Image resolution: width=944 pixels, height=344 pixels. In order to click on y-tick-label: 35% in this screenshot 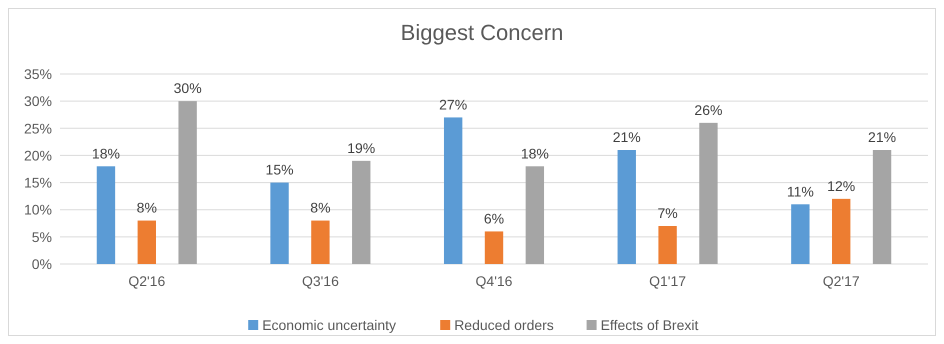, I will do `click(38, 74)`.